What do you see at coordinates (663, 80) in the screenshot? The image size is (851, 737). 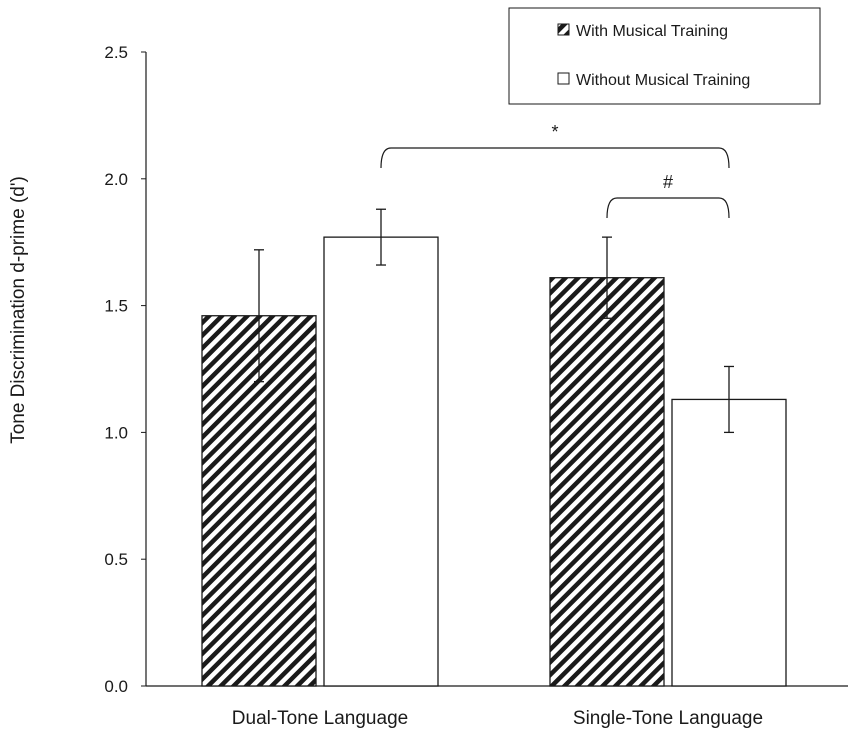 I see `legend-label-without-training: Without Musical Training` at bounding box center [663, 80].